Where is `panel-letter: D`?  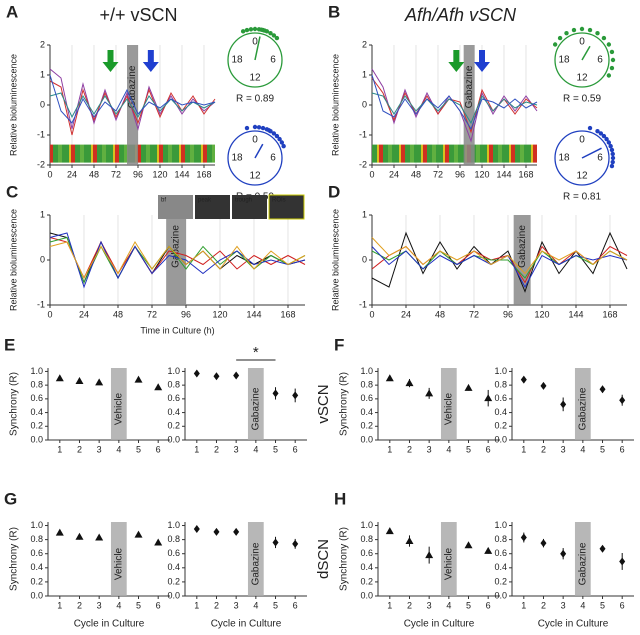 panel-letter: D is located at coordinates (334, 191).